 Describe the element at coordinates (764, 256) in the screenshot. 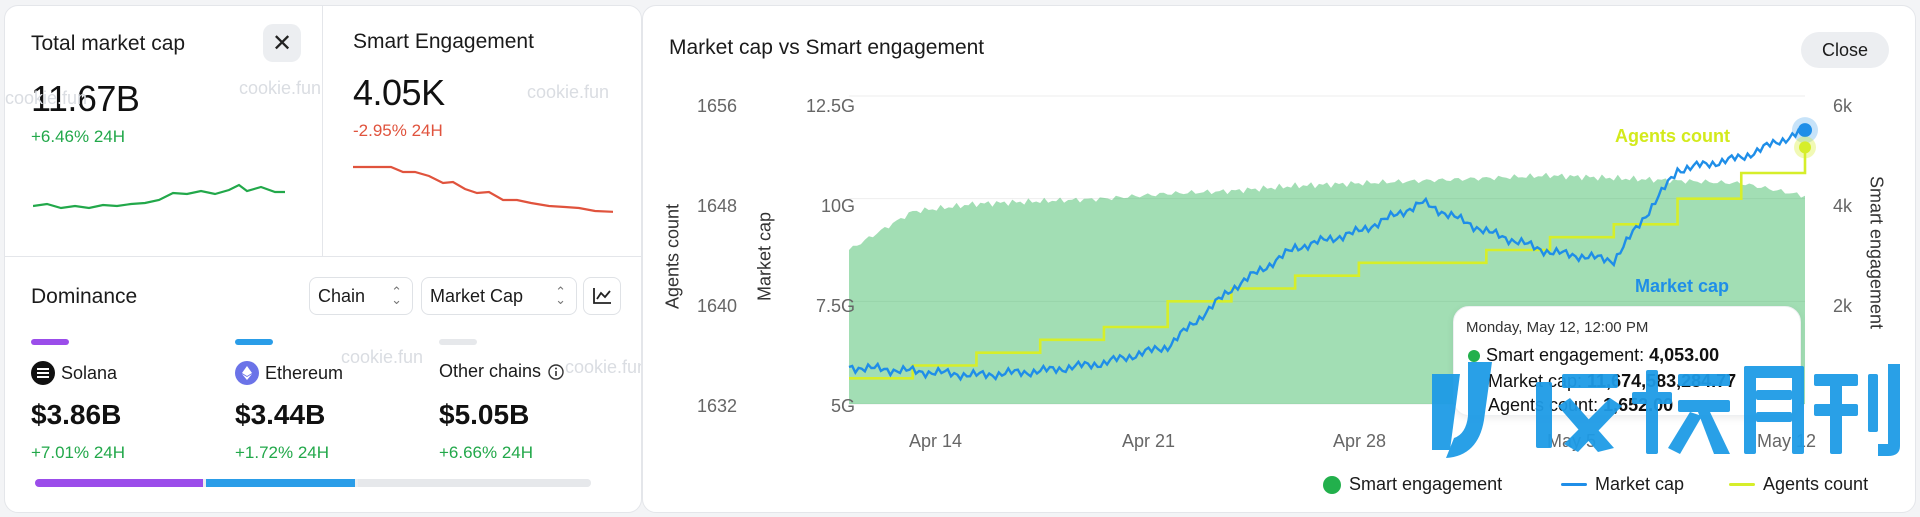

I see `mcap-axis-label: Market cap` at that location.